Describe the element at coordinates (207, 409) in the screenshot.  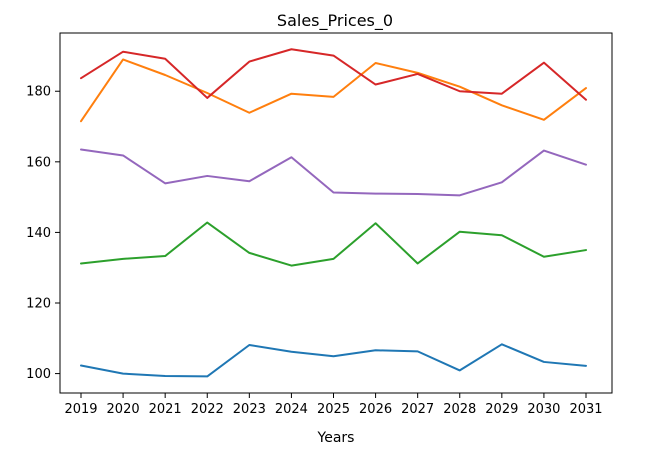
I see `x-tick-label: 2022` at that location.